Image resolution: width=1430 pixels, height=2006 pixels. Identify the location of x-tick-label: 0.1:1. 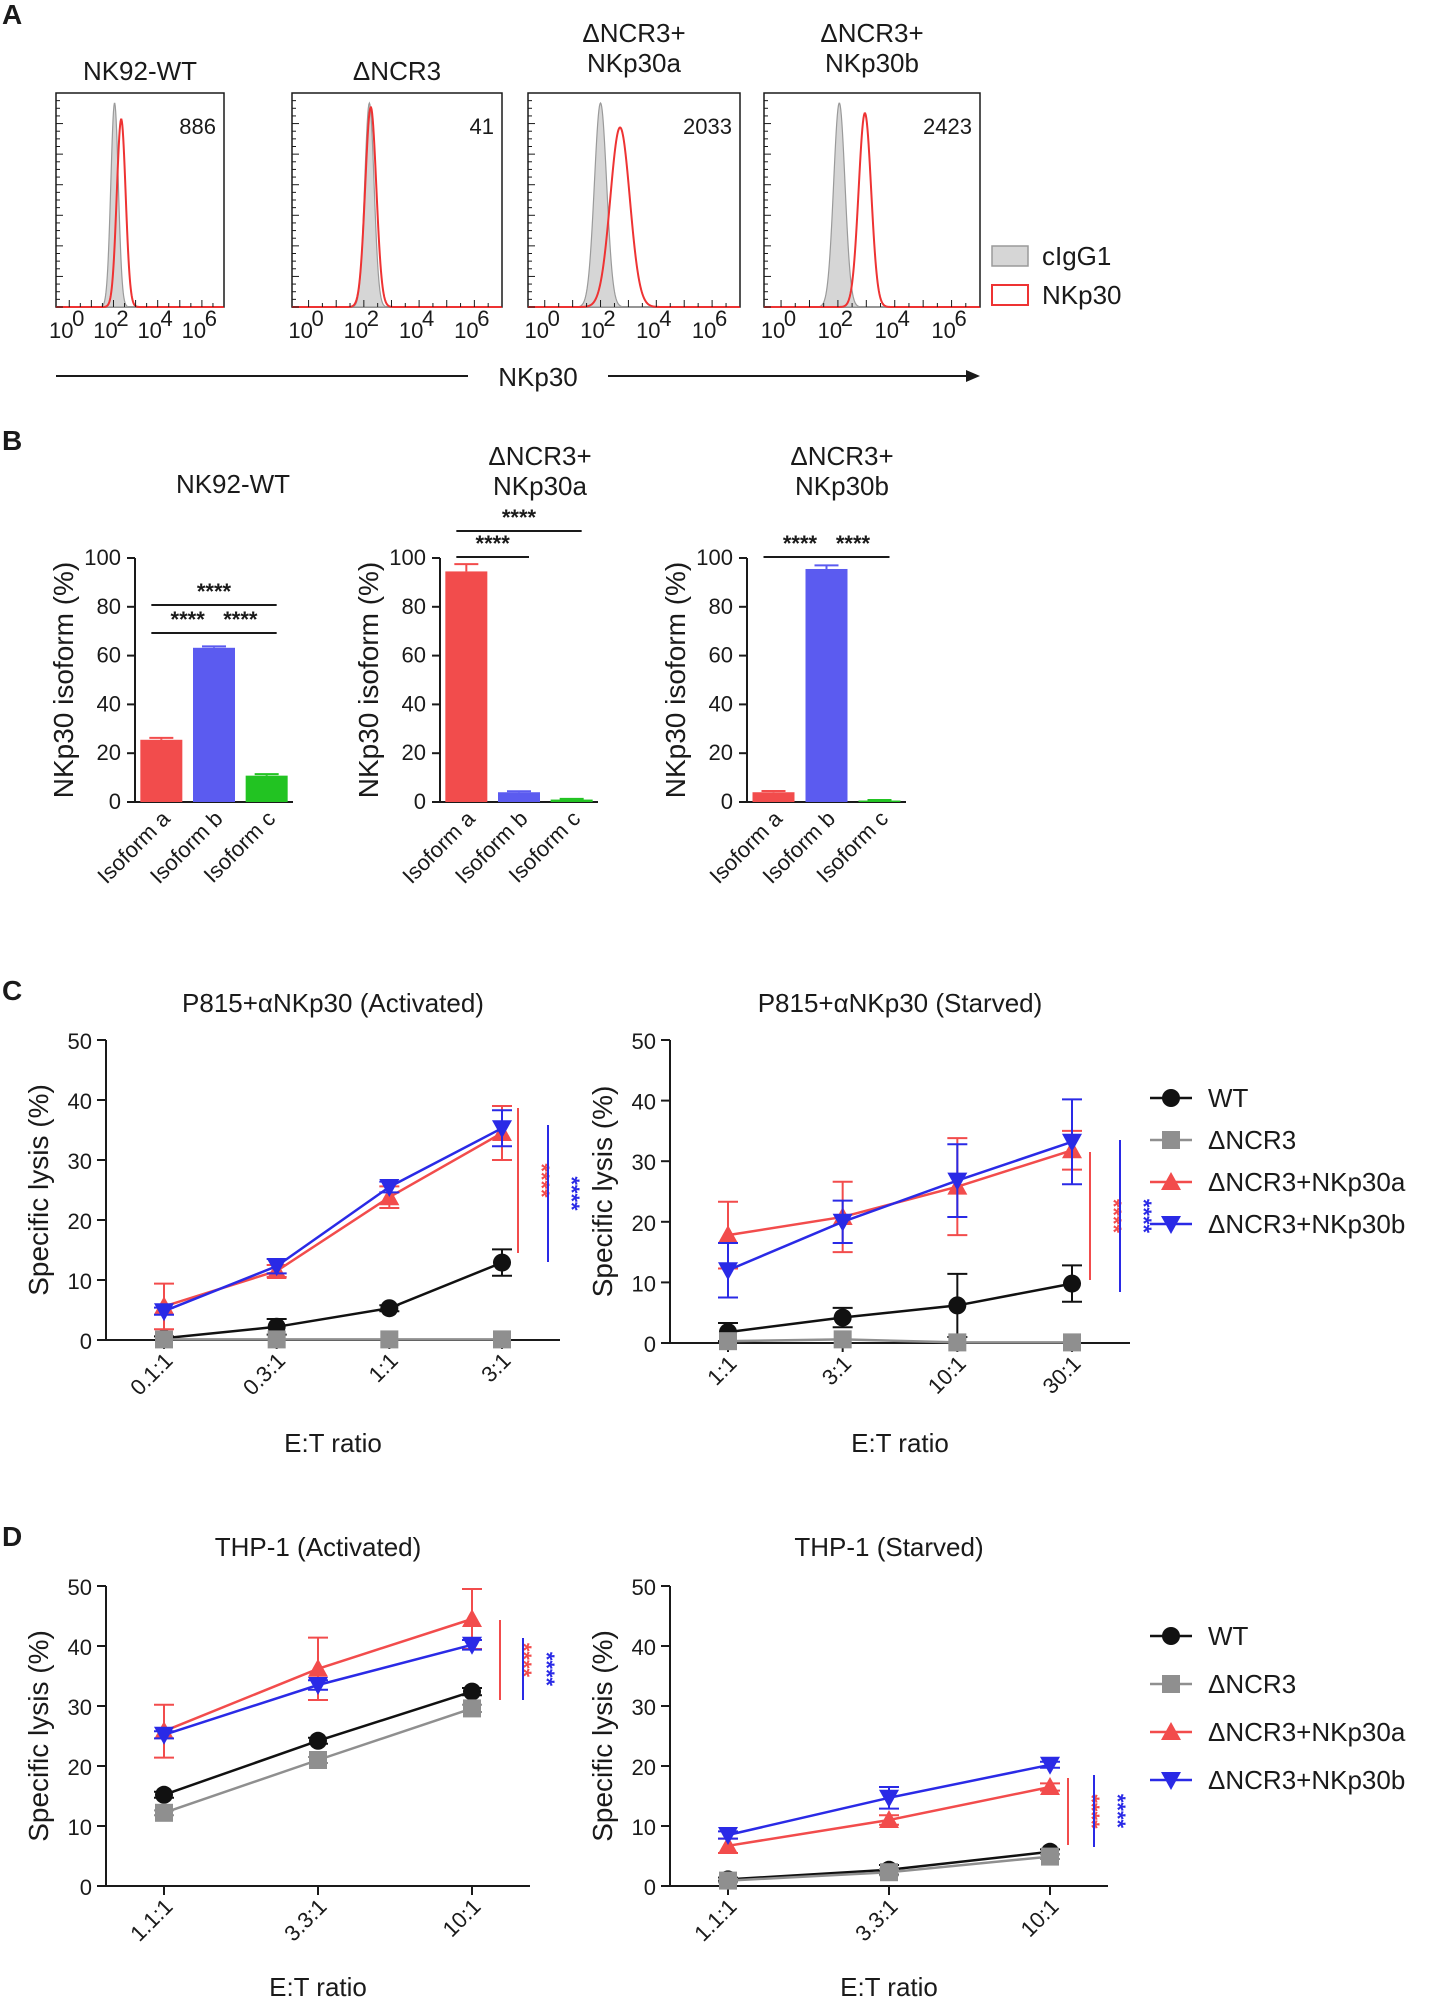
(151, 1374).